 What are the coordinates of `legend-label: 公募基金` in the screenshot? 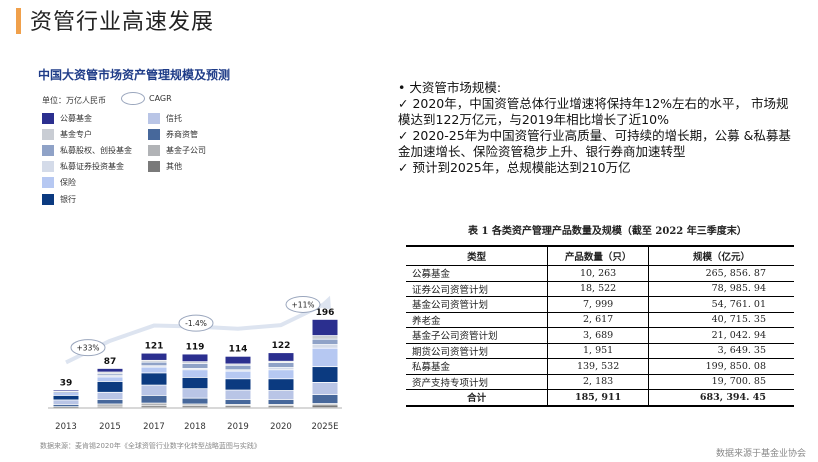 It's located at (76, 118).